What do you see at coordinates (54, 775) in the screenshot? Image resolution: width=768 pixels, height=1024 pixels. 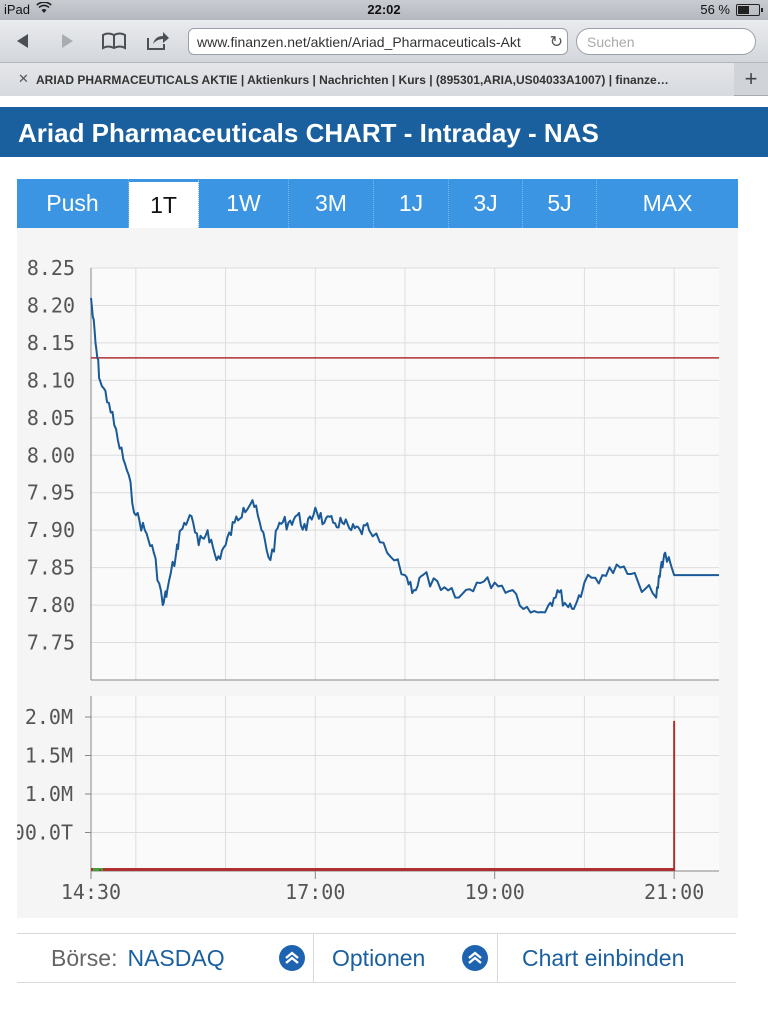 I see `volume-y-axis: 2.0M 1.5M 1.0M 00.0T` at bounding box center [54, 775].